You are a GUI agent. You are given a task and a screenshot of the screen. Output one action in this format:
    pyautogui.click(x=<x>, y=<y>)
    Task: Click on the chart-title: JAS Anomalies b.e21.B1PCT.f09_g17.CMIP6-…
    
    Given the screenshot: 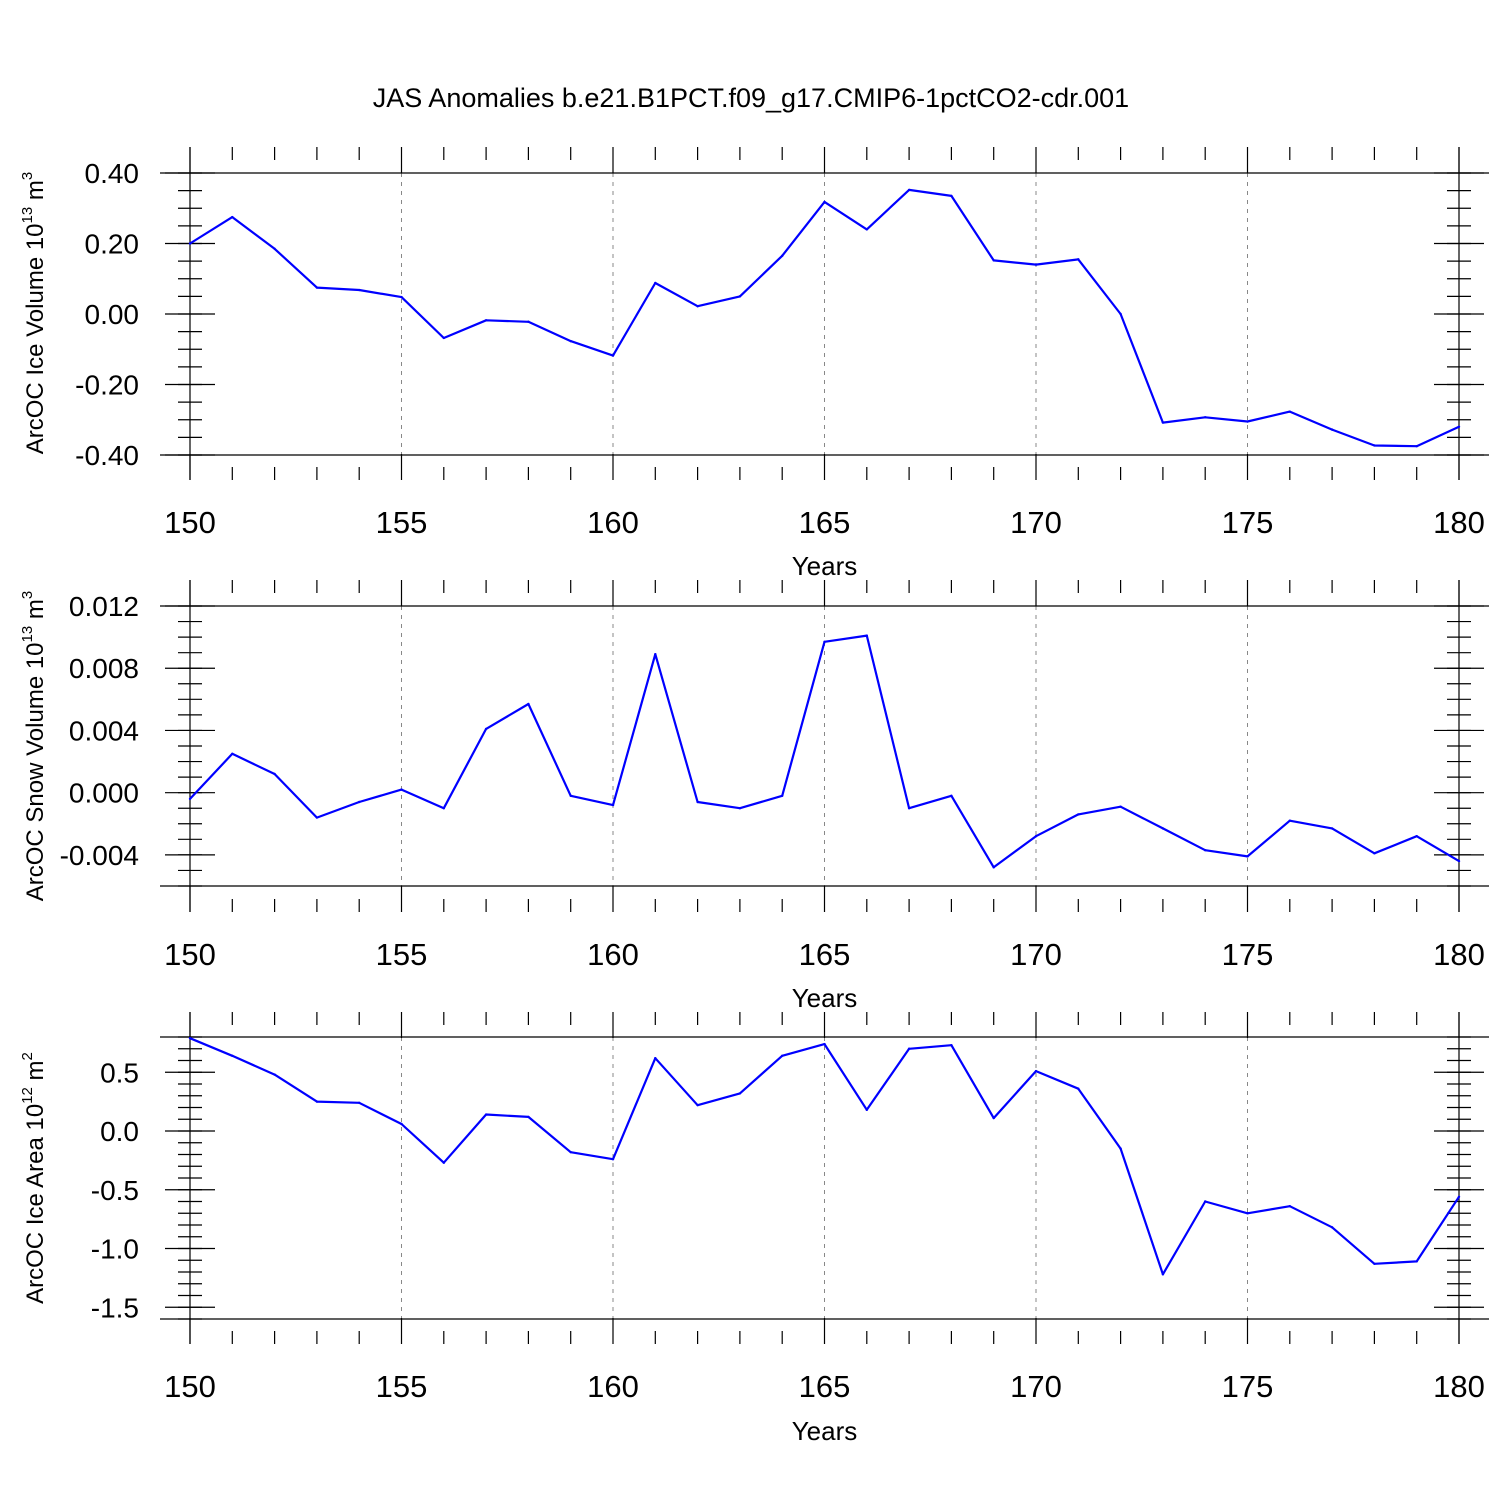 What is the action you would take?
    pyautogui.click(x=751, y=98)
    